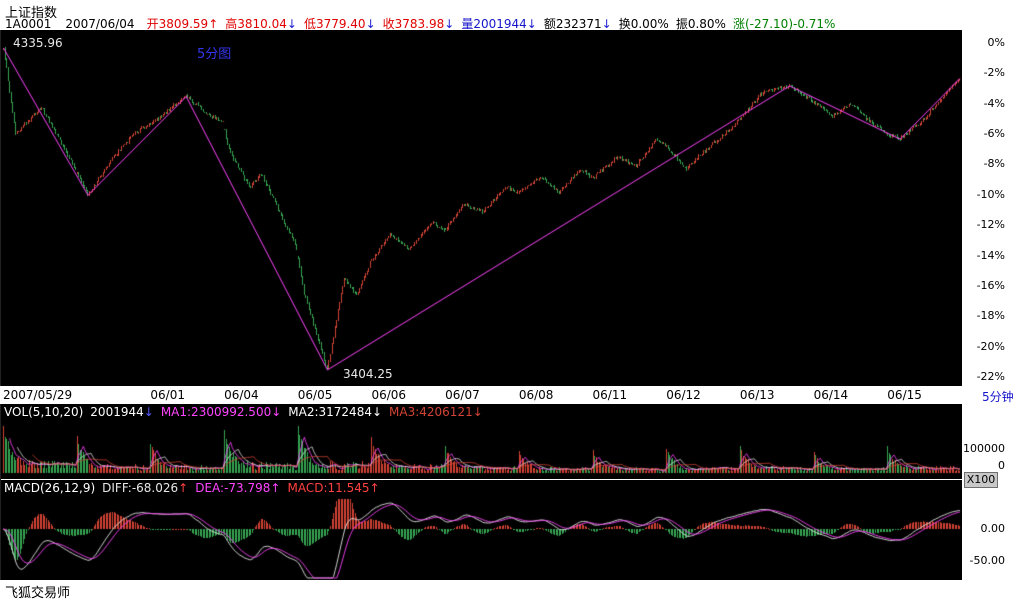 This screenshot has height=599, width=1020. Describe the element at coordinates (28, 24) in the screenshot. I see `stock-code: 1A0001` at that location.